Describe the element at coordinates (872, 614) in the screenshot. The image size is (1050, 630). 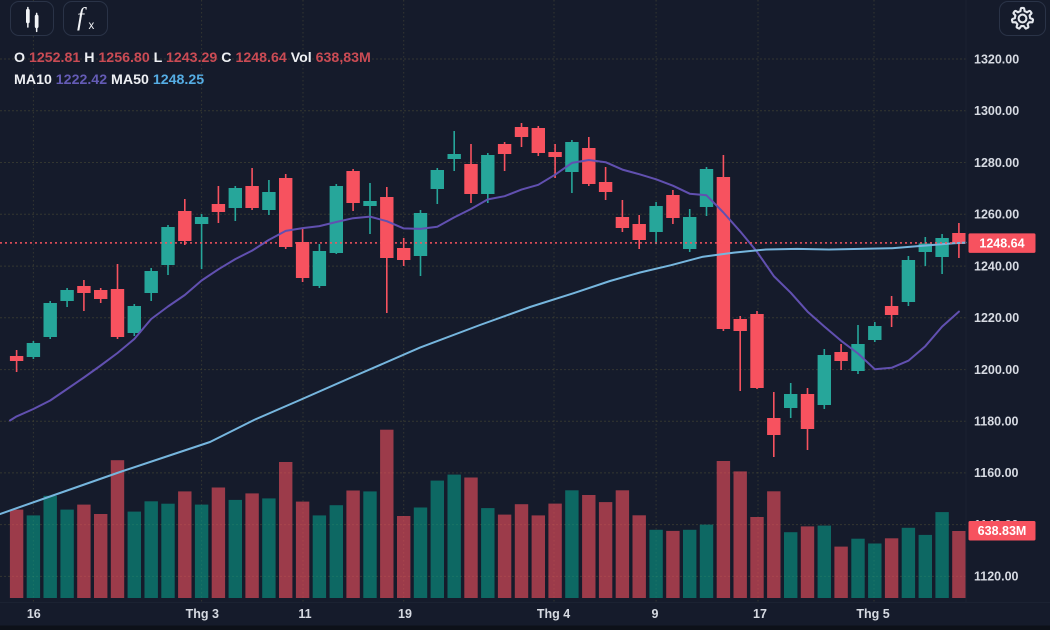
I see `svg-text: Thg 5` at that location.